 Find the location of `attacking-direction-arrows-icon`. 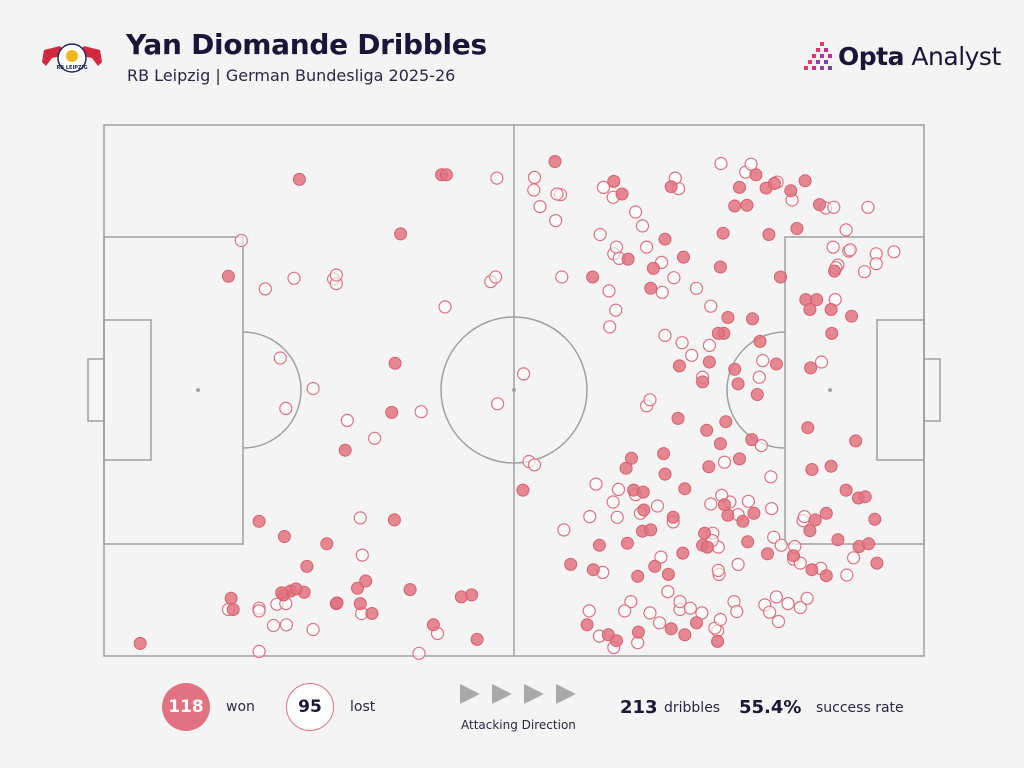

attacking-direction-arrows-icon is located at coordinates (518, 694).